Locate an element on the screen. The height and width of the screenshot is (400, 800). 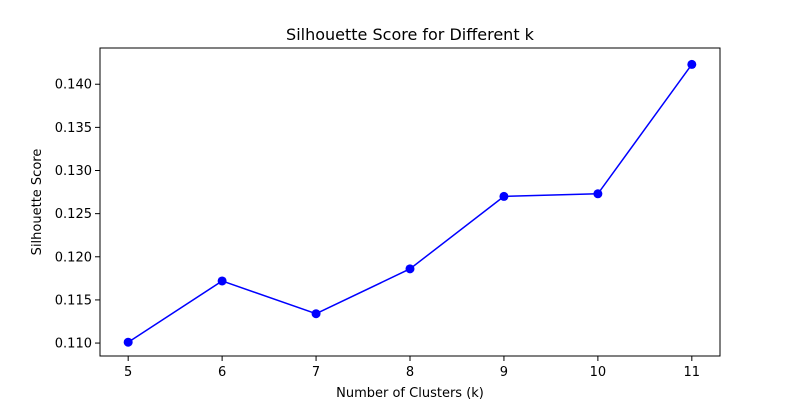
y-tick-label: 0.110 is located at coordinates (73, 344).